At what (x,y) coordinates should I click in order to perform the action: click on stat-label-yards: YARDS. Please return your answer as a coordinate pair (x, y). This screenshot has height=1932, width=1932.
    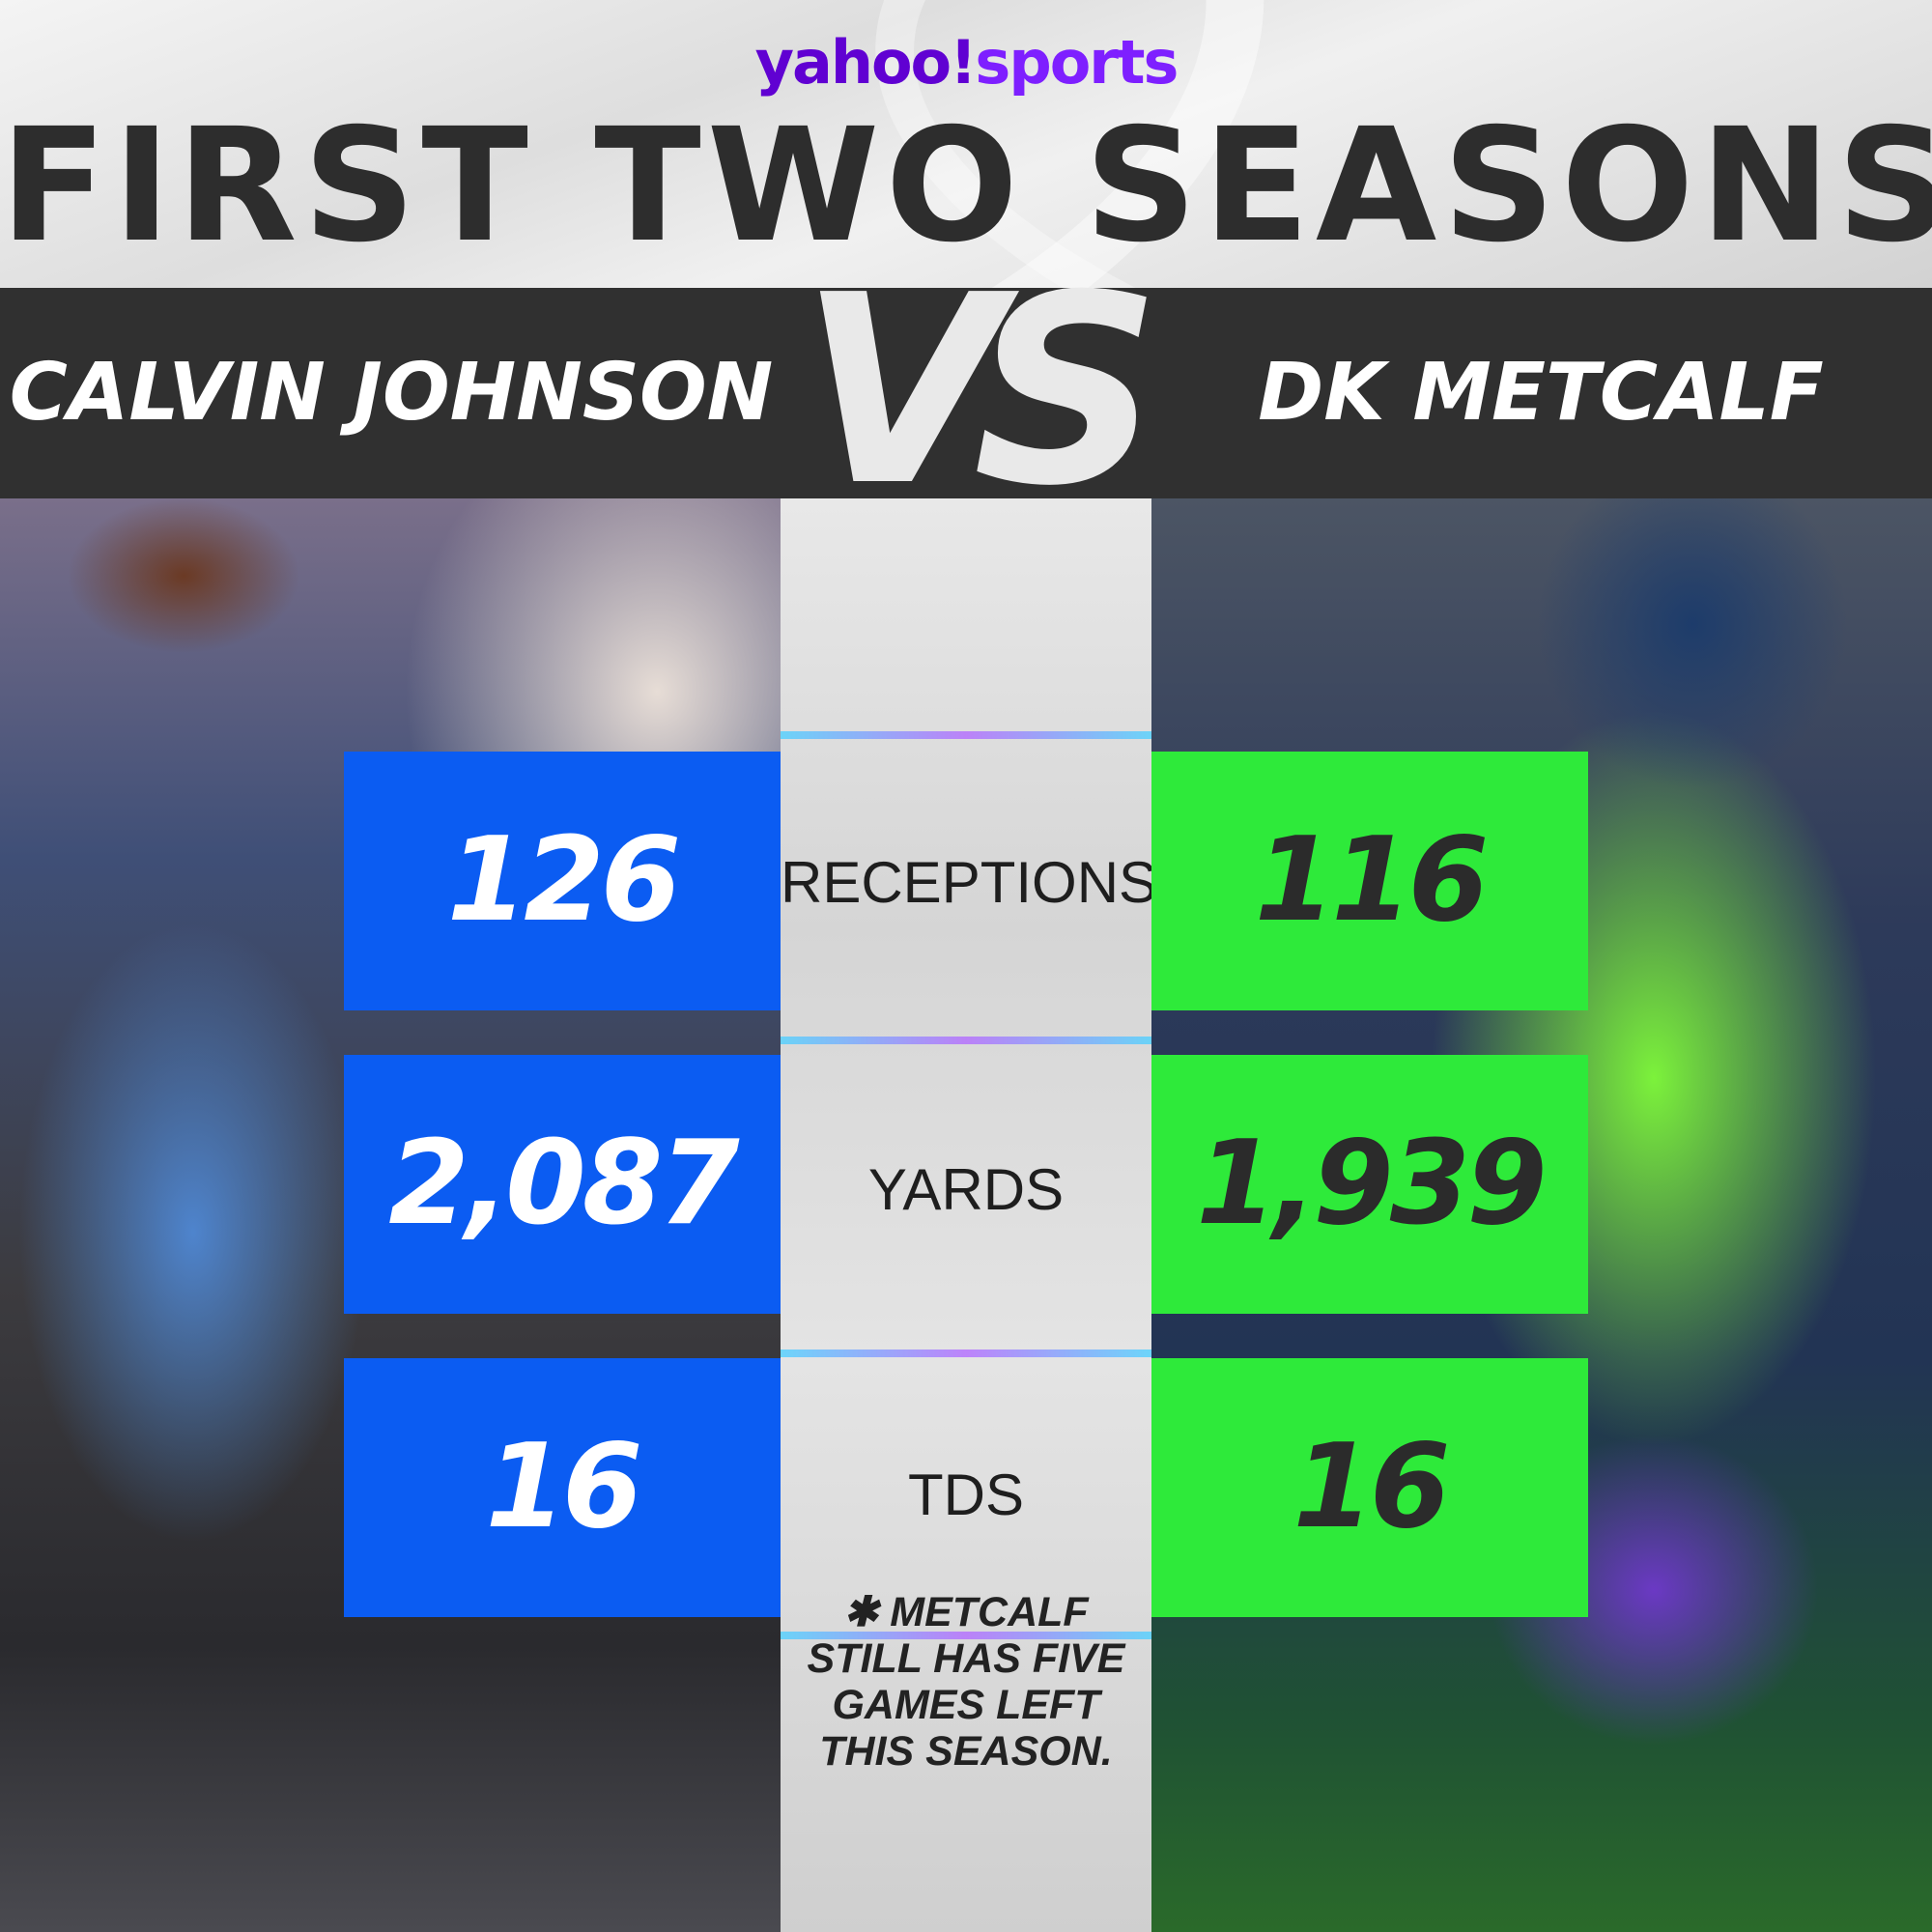
    Looking at the image, I should click on (966, 1189).